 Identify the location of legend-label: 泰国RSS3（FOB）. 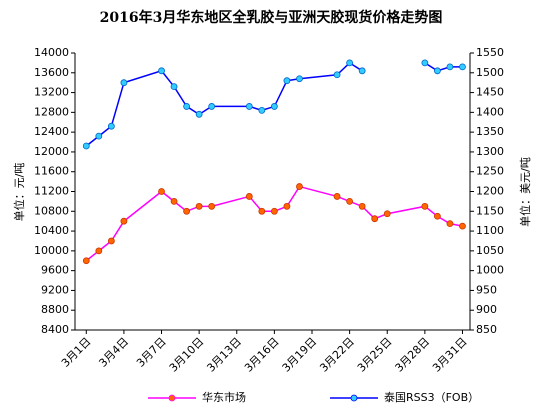
(431, 397).